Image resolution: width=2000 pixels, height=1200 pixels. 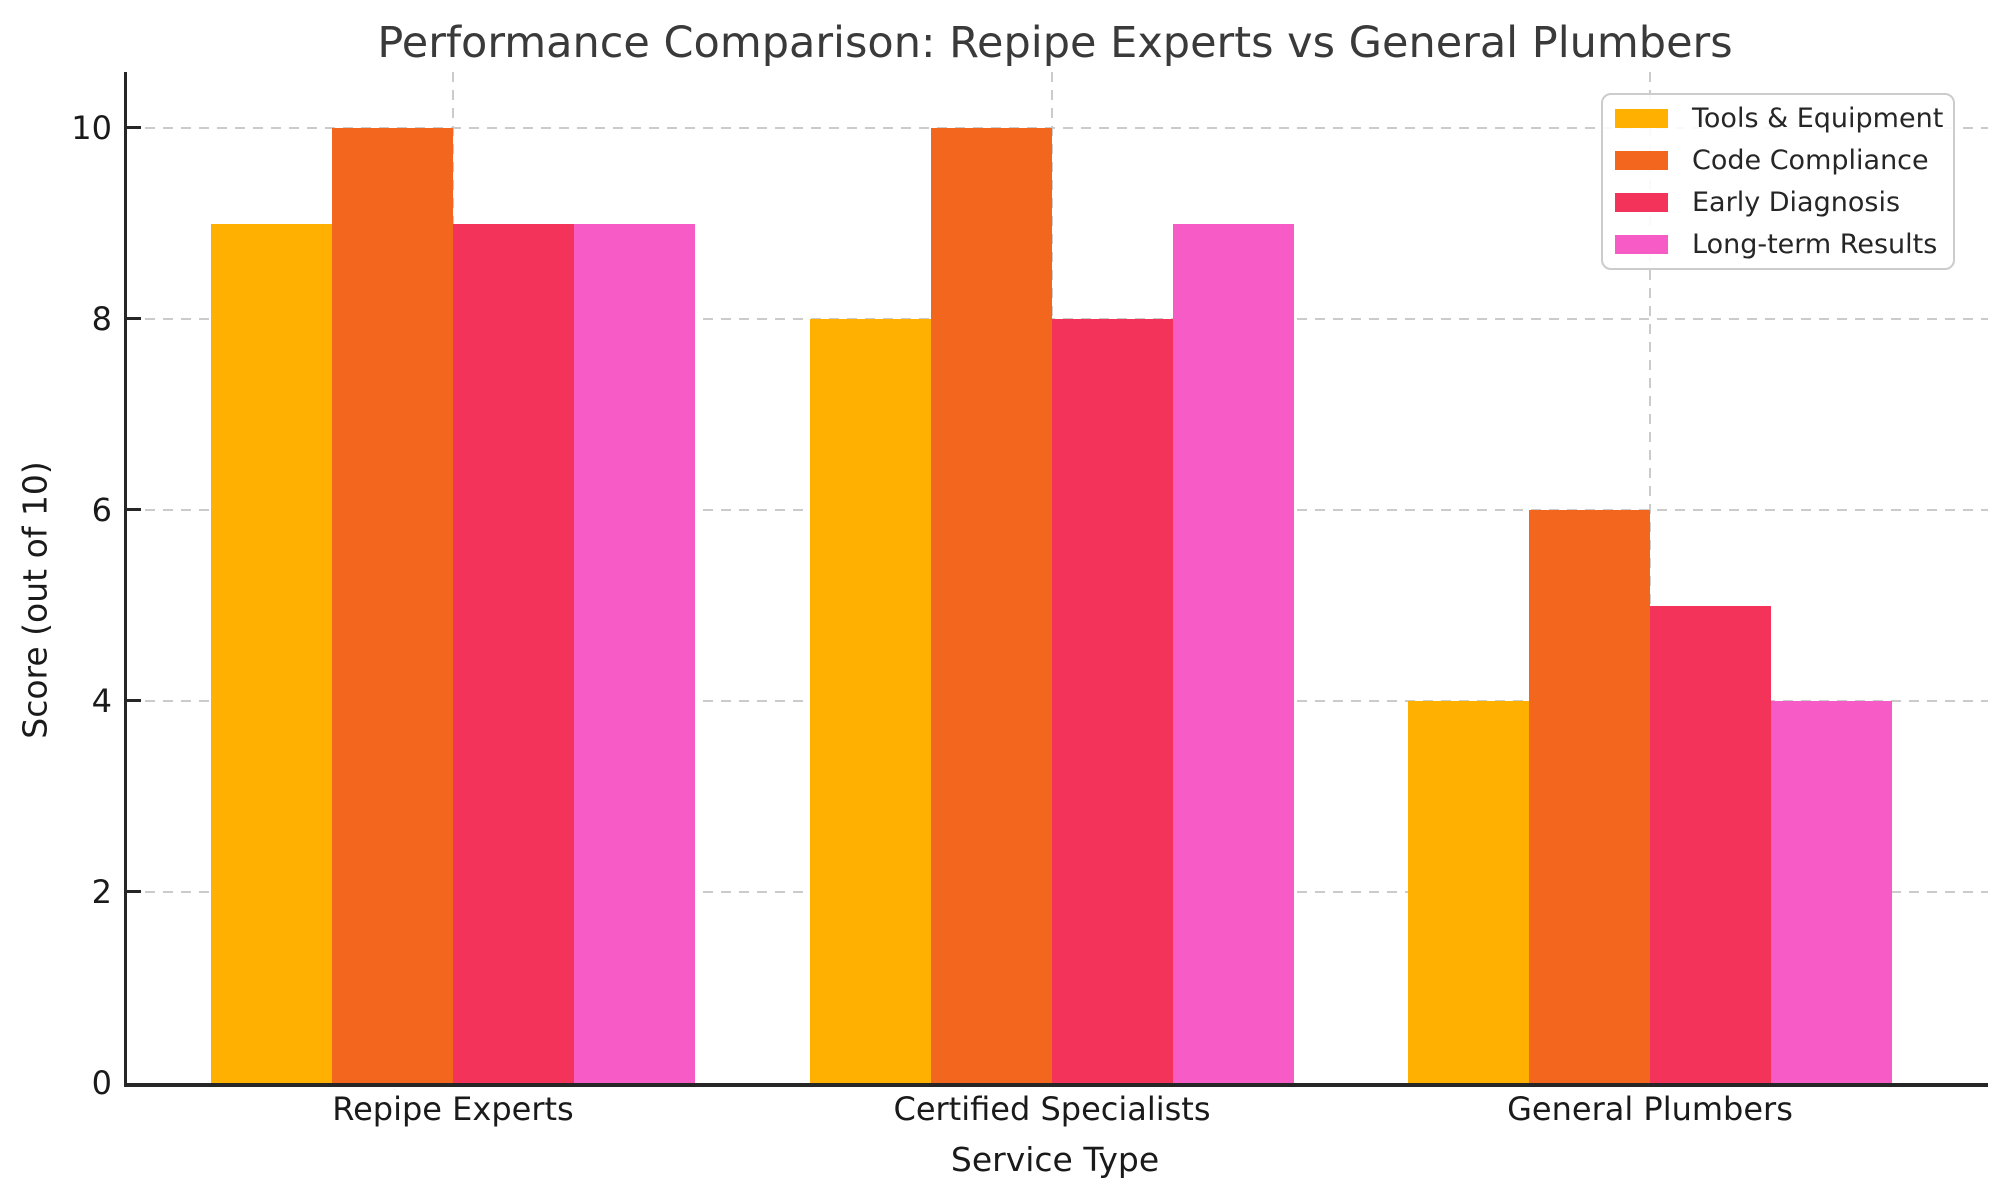 I want to click on x-axis-label: Service Type, so click(x=1055, y=1159).